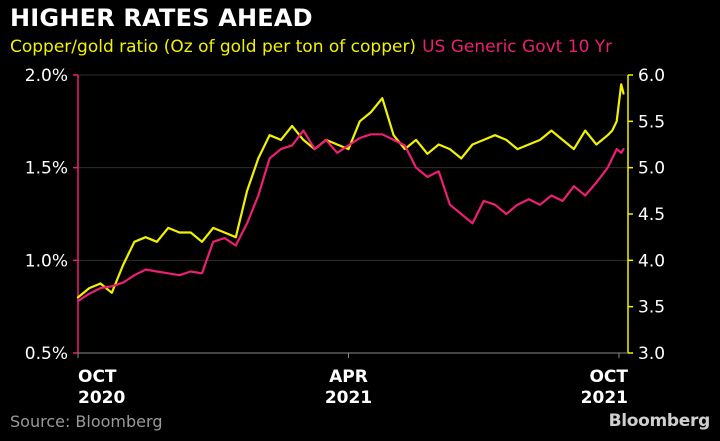 This screenshot has height=441, width=720. Describe the element at coordinates (651, 261) in the screenshot. I see `right-tick-label: 4.0` at that location.